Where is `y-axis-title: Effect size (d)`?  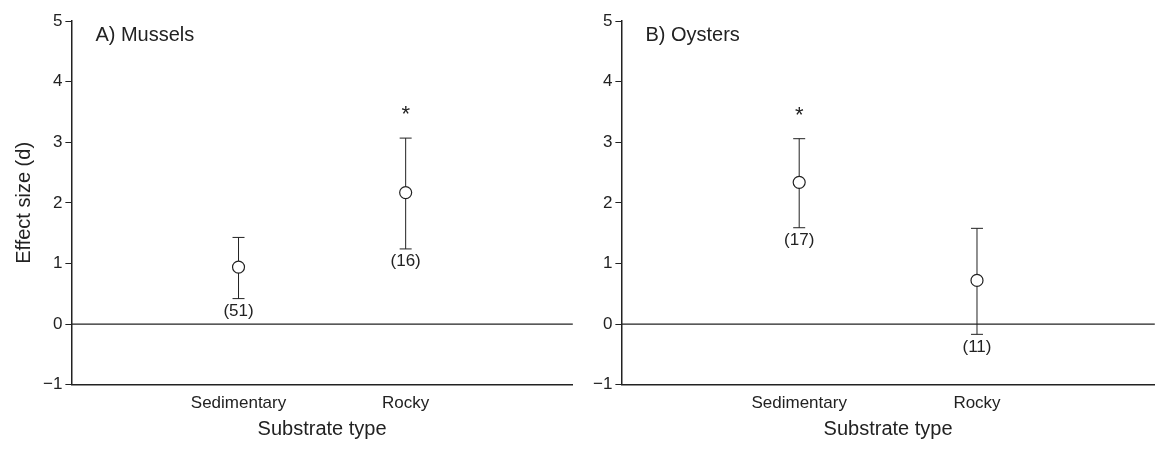
y-axis-title: Effect size (d) is located at coordinates (22, 202).